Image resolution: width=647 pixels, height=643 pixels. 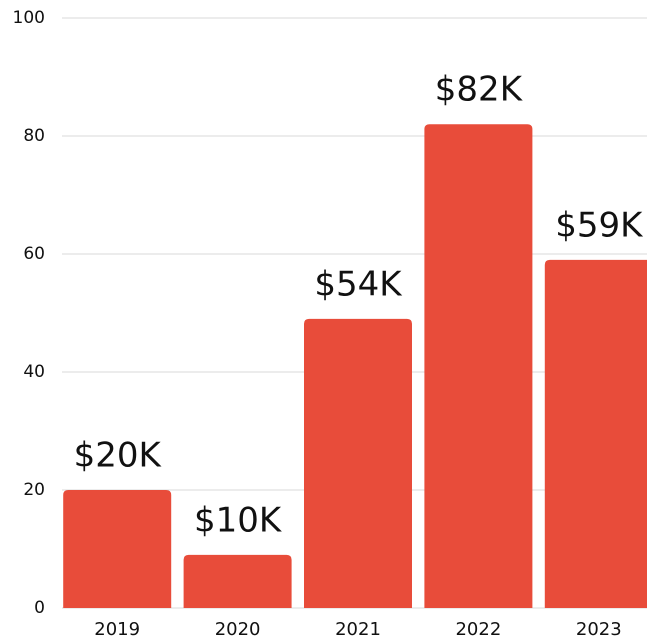 What do you see at coordinates (117, 629) in the screenshot?
I see `x-tick-label: 2019` at bounding box center [117, 629].